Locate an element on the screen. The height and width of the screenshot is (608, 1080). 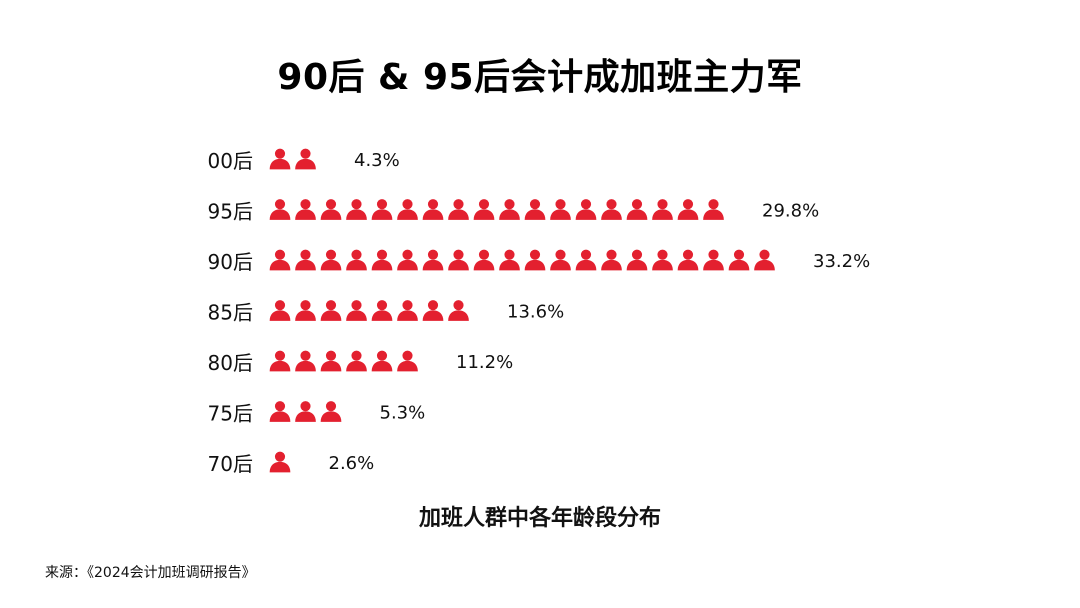
row-70后: 70后 2.6% is located at coordinates (291, 463).